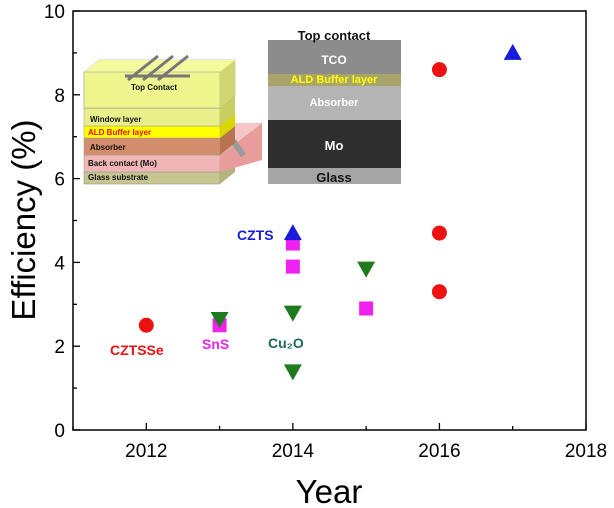 The width and height of the screenshot is (614, 508). What do you see at coordinates (329, 490) in the screenshot?
I see `x-axis-title: Year` at bounding box center [329, 490].